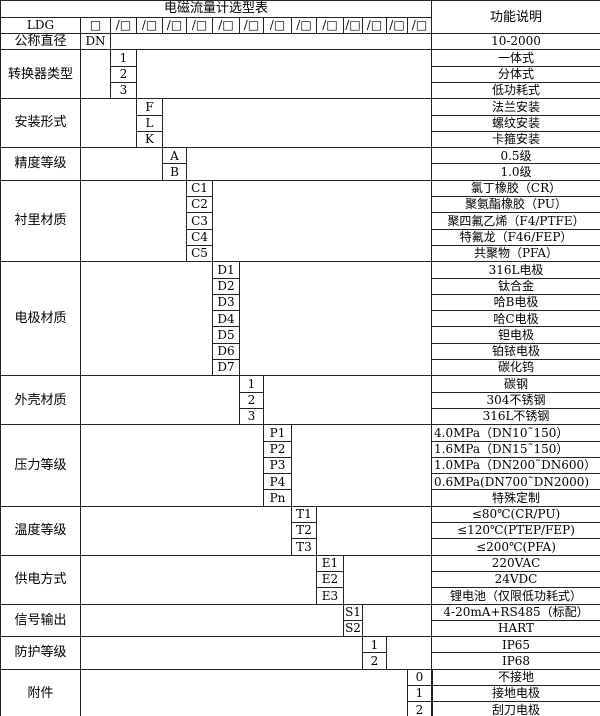 The height and width of the screenshot is (716, 600). Describe the element at coordinates (516, 596) in the screenshot. I see `option-desc: 锂电池（仅限低功耗式）` at that location.